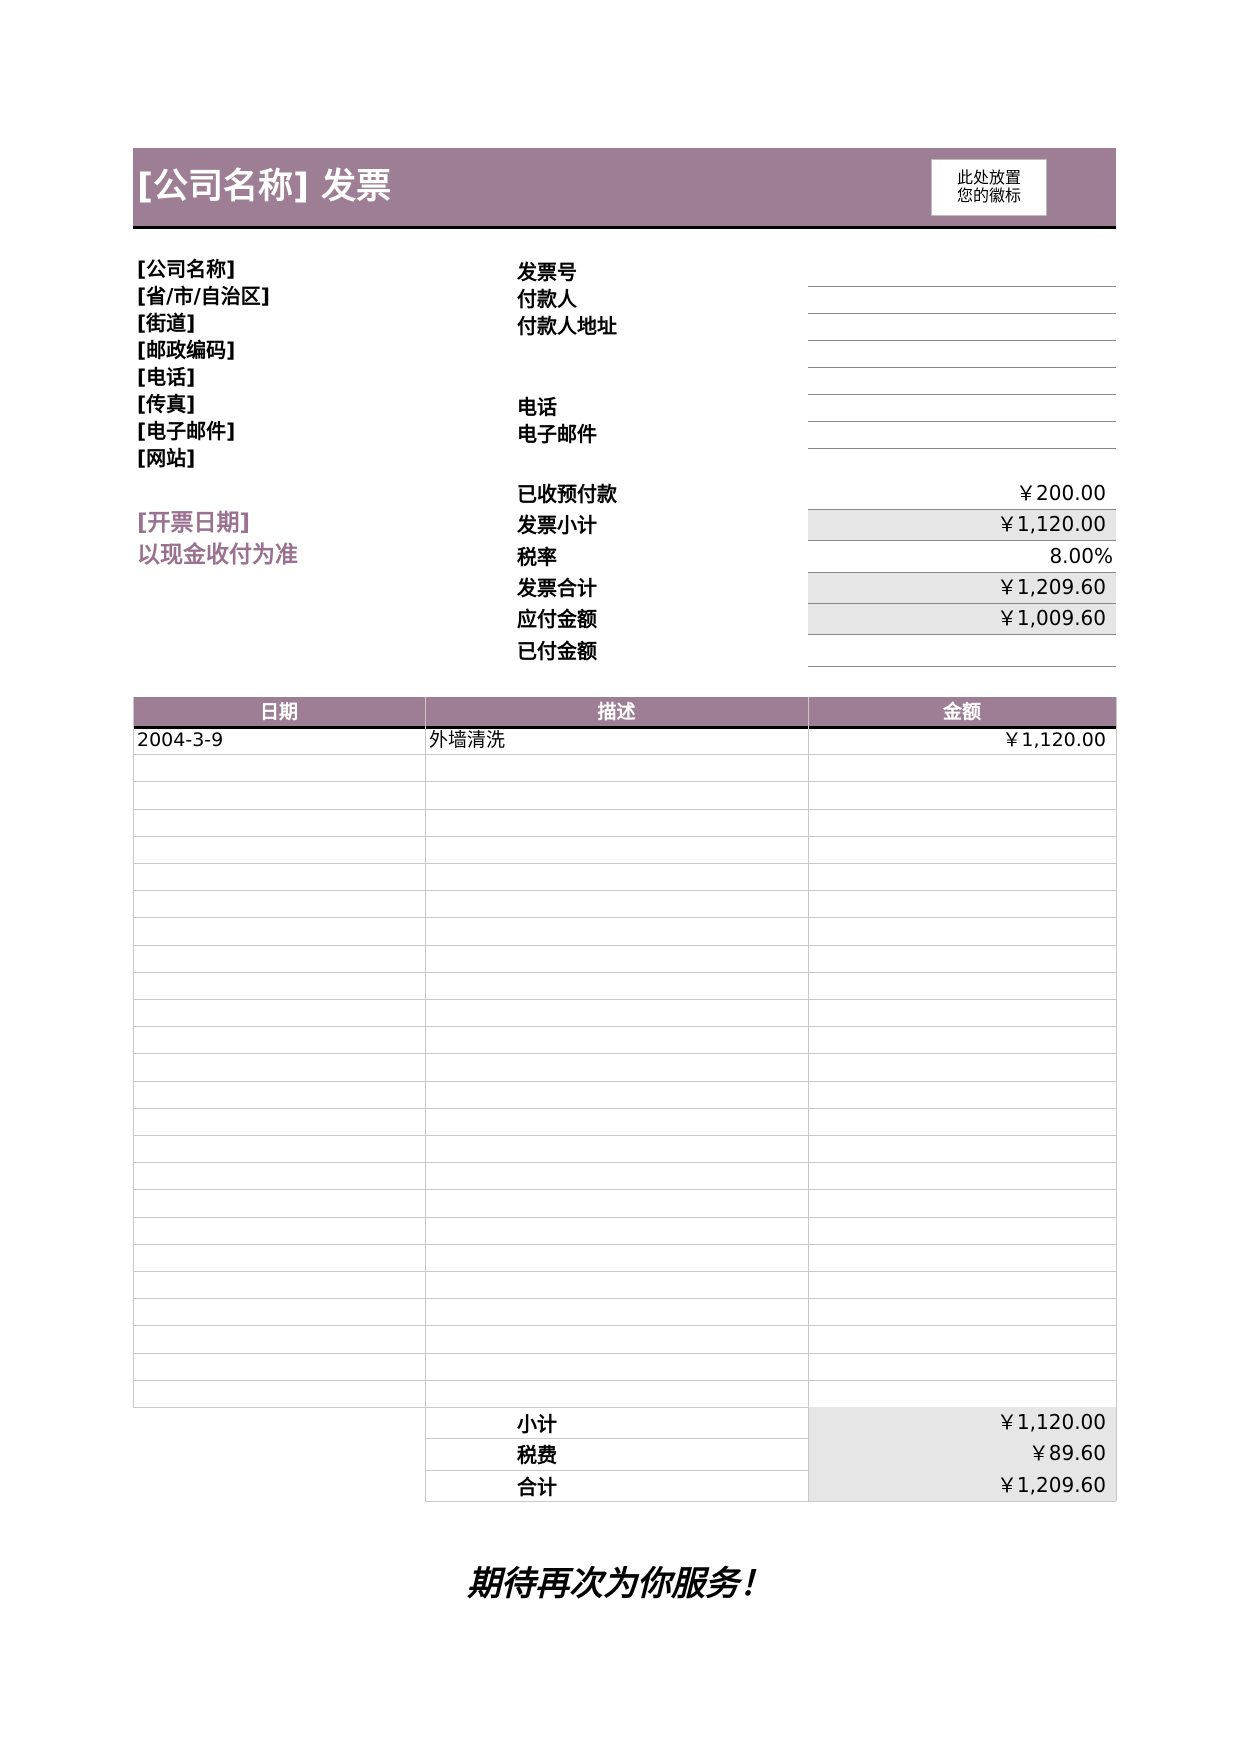 The height and width of the screenshot is (1754, 1240). Describe the element at coordinates (537, 1424) in the screenshot. I see `totals-label: 小计` at that location.